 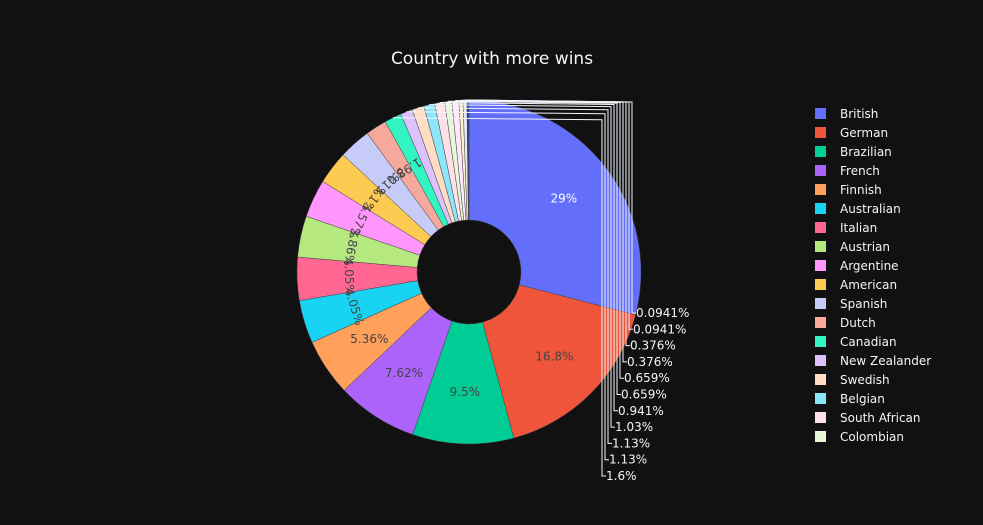 I want to click on leader-line-south-african, so click(x=528, y=257).